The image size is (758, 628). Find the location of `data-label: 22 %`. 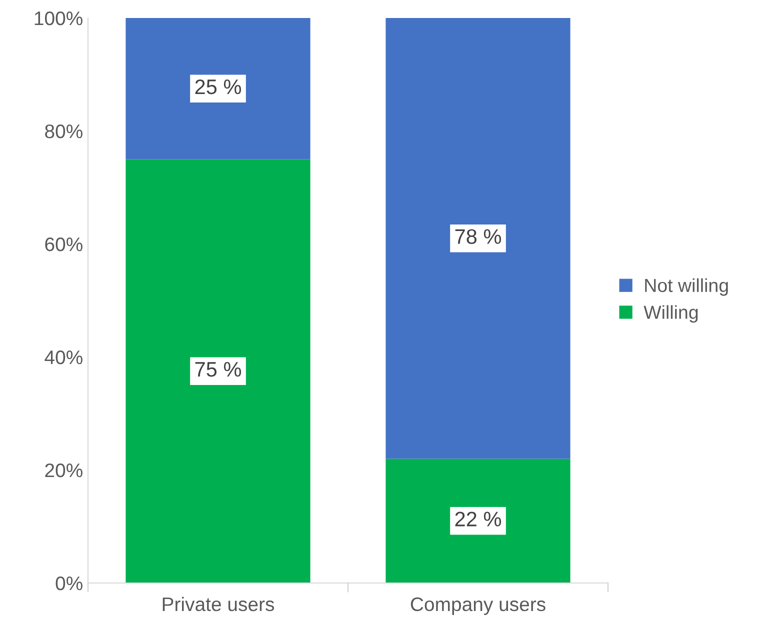

data-label: 22 % is located at coordinates (478, 519).